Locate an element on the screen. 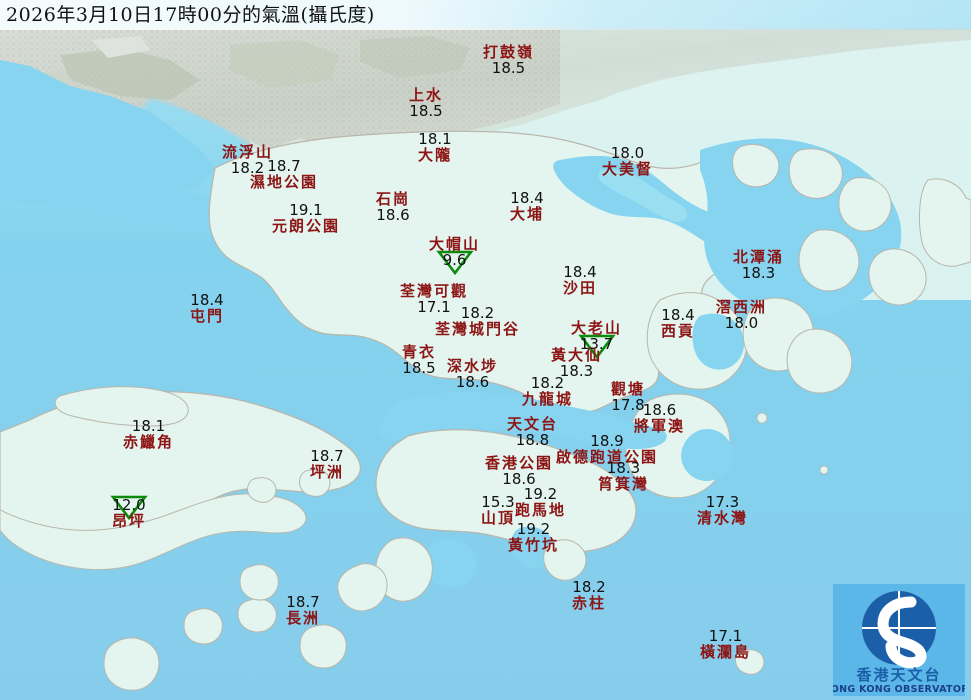 This screenshot has height=700, width=971. station-temperature-value: 12.0 is located at coordinates (129, 505).